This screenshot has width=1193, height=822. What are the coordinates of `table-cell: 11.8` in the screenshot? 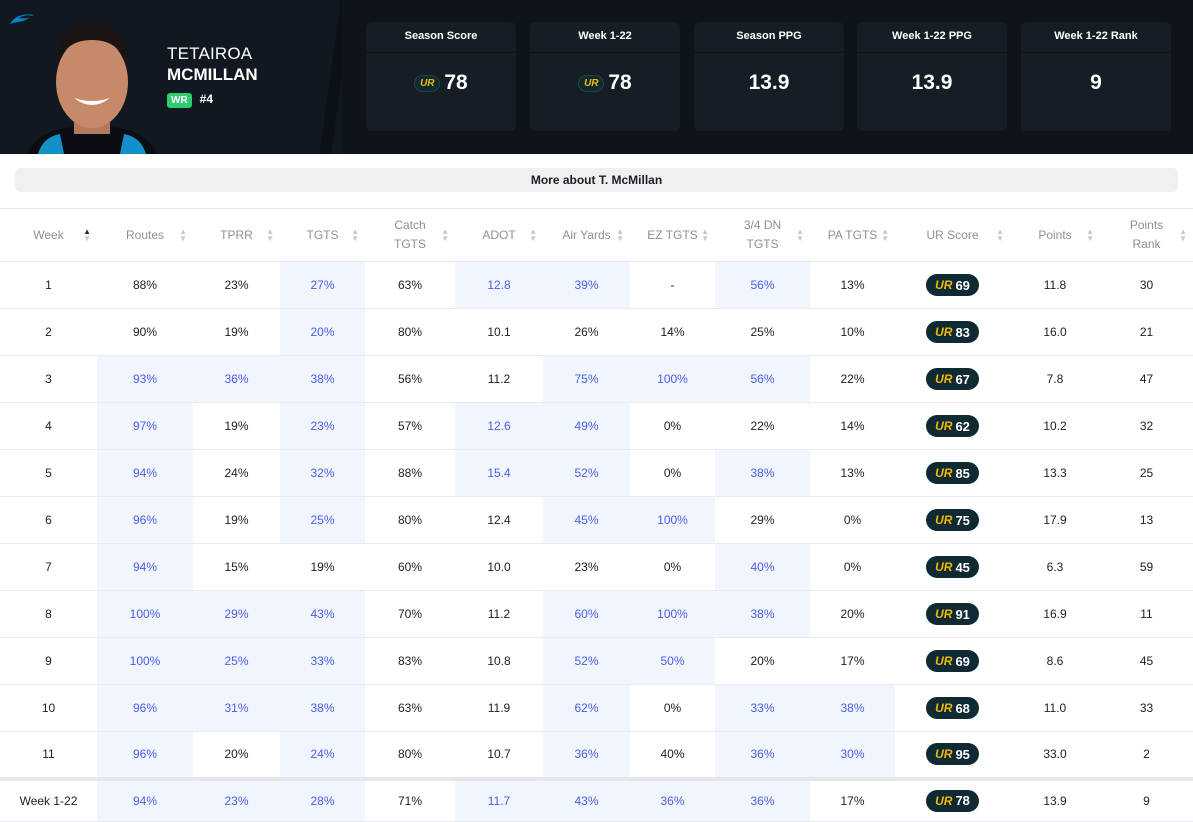 It's located at (1055, 285).